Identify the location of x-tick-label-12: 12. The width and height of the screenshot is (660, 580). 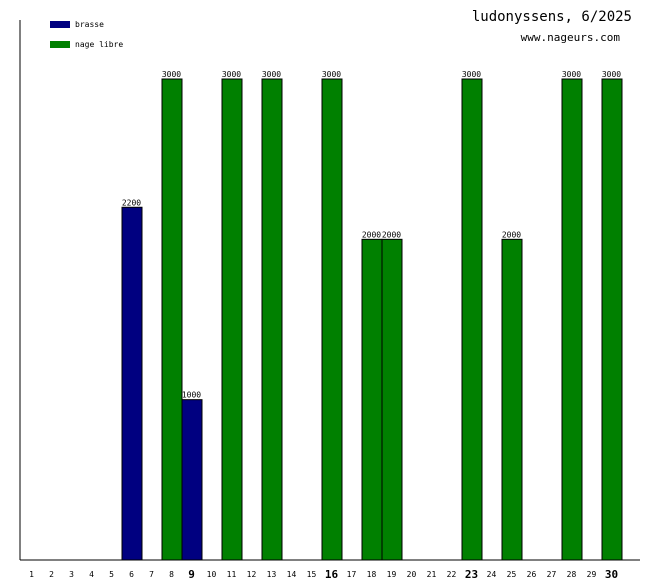
(252, 574).